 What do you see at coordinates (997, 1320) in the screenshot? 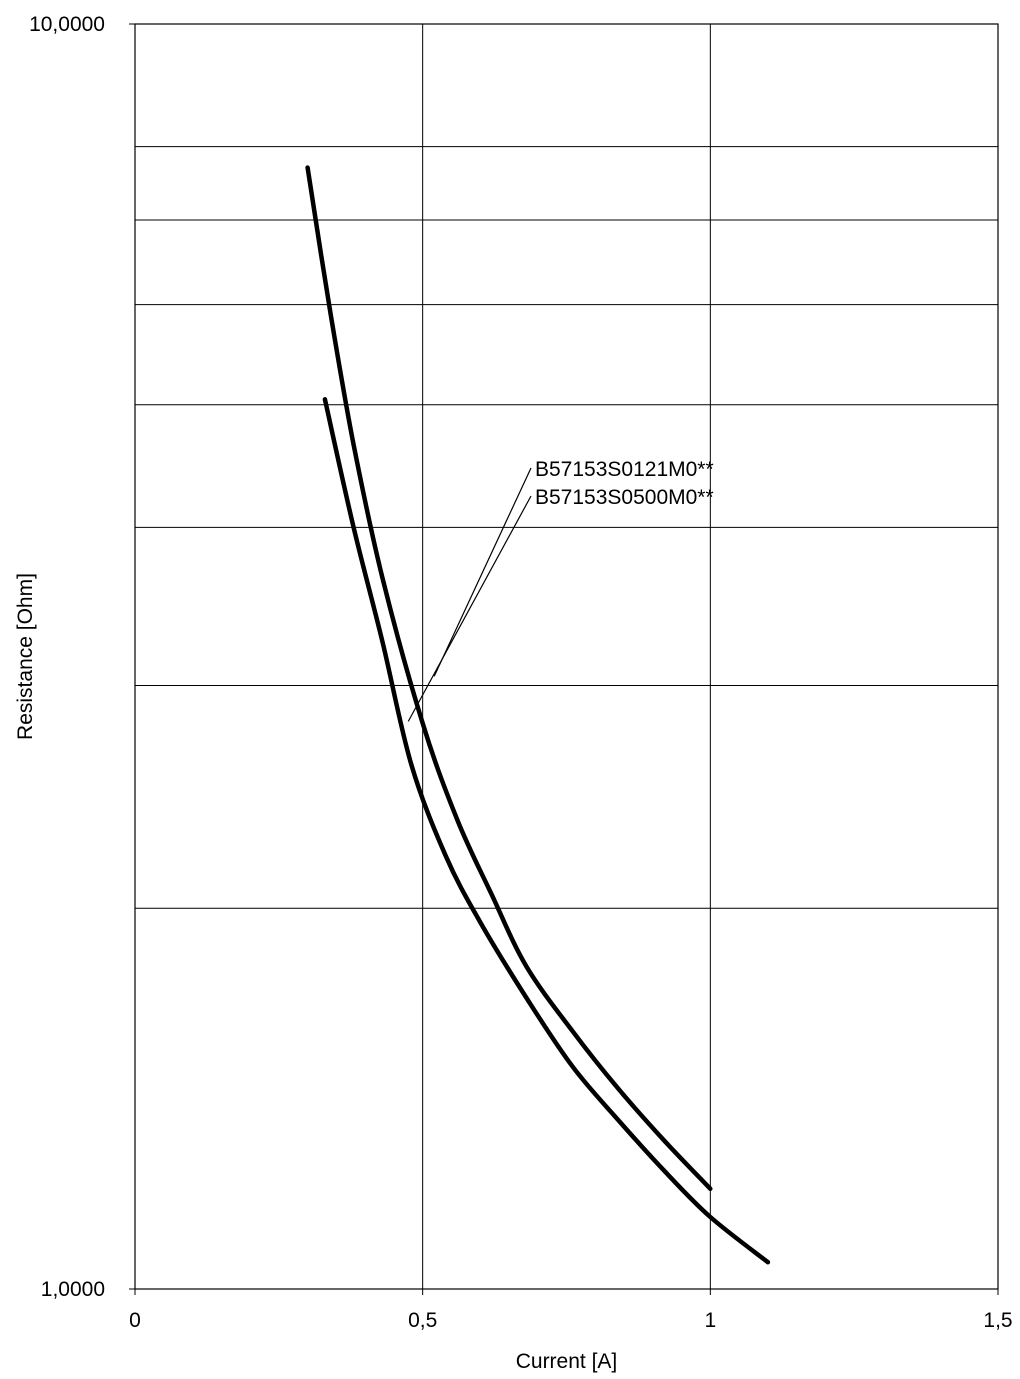
I see `x-tick-label: 1,5` at bounding box center [997, 1320].